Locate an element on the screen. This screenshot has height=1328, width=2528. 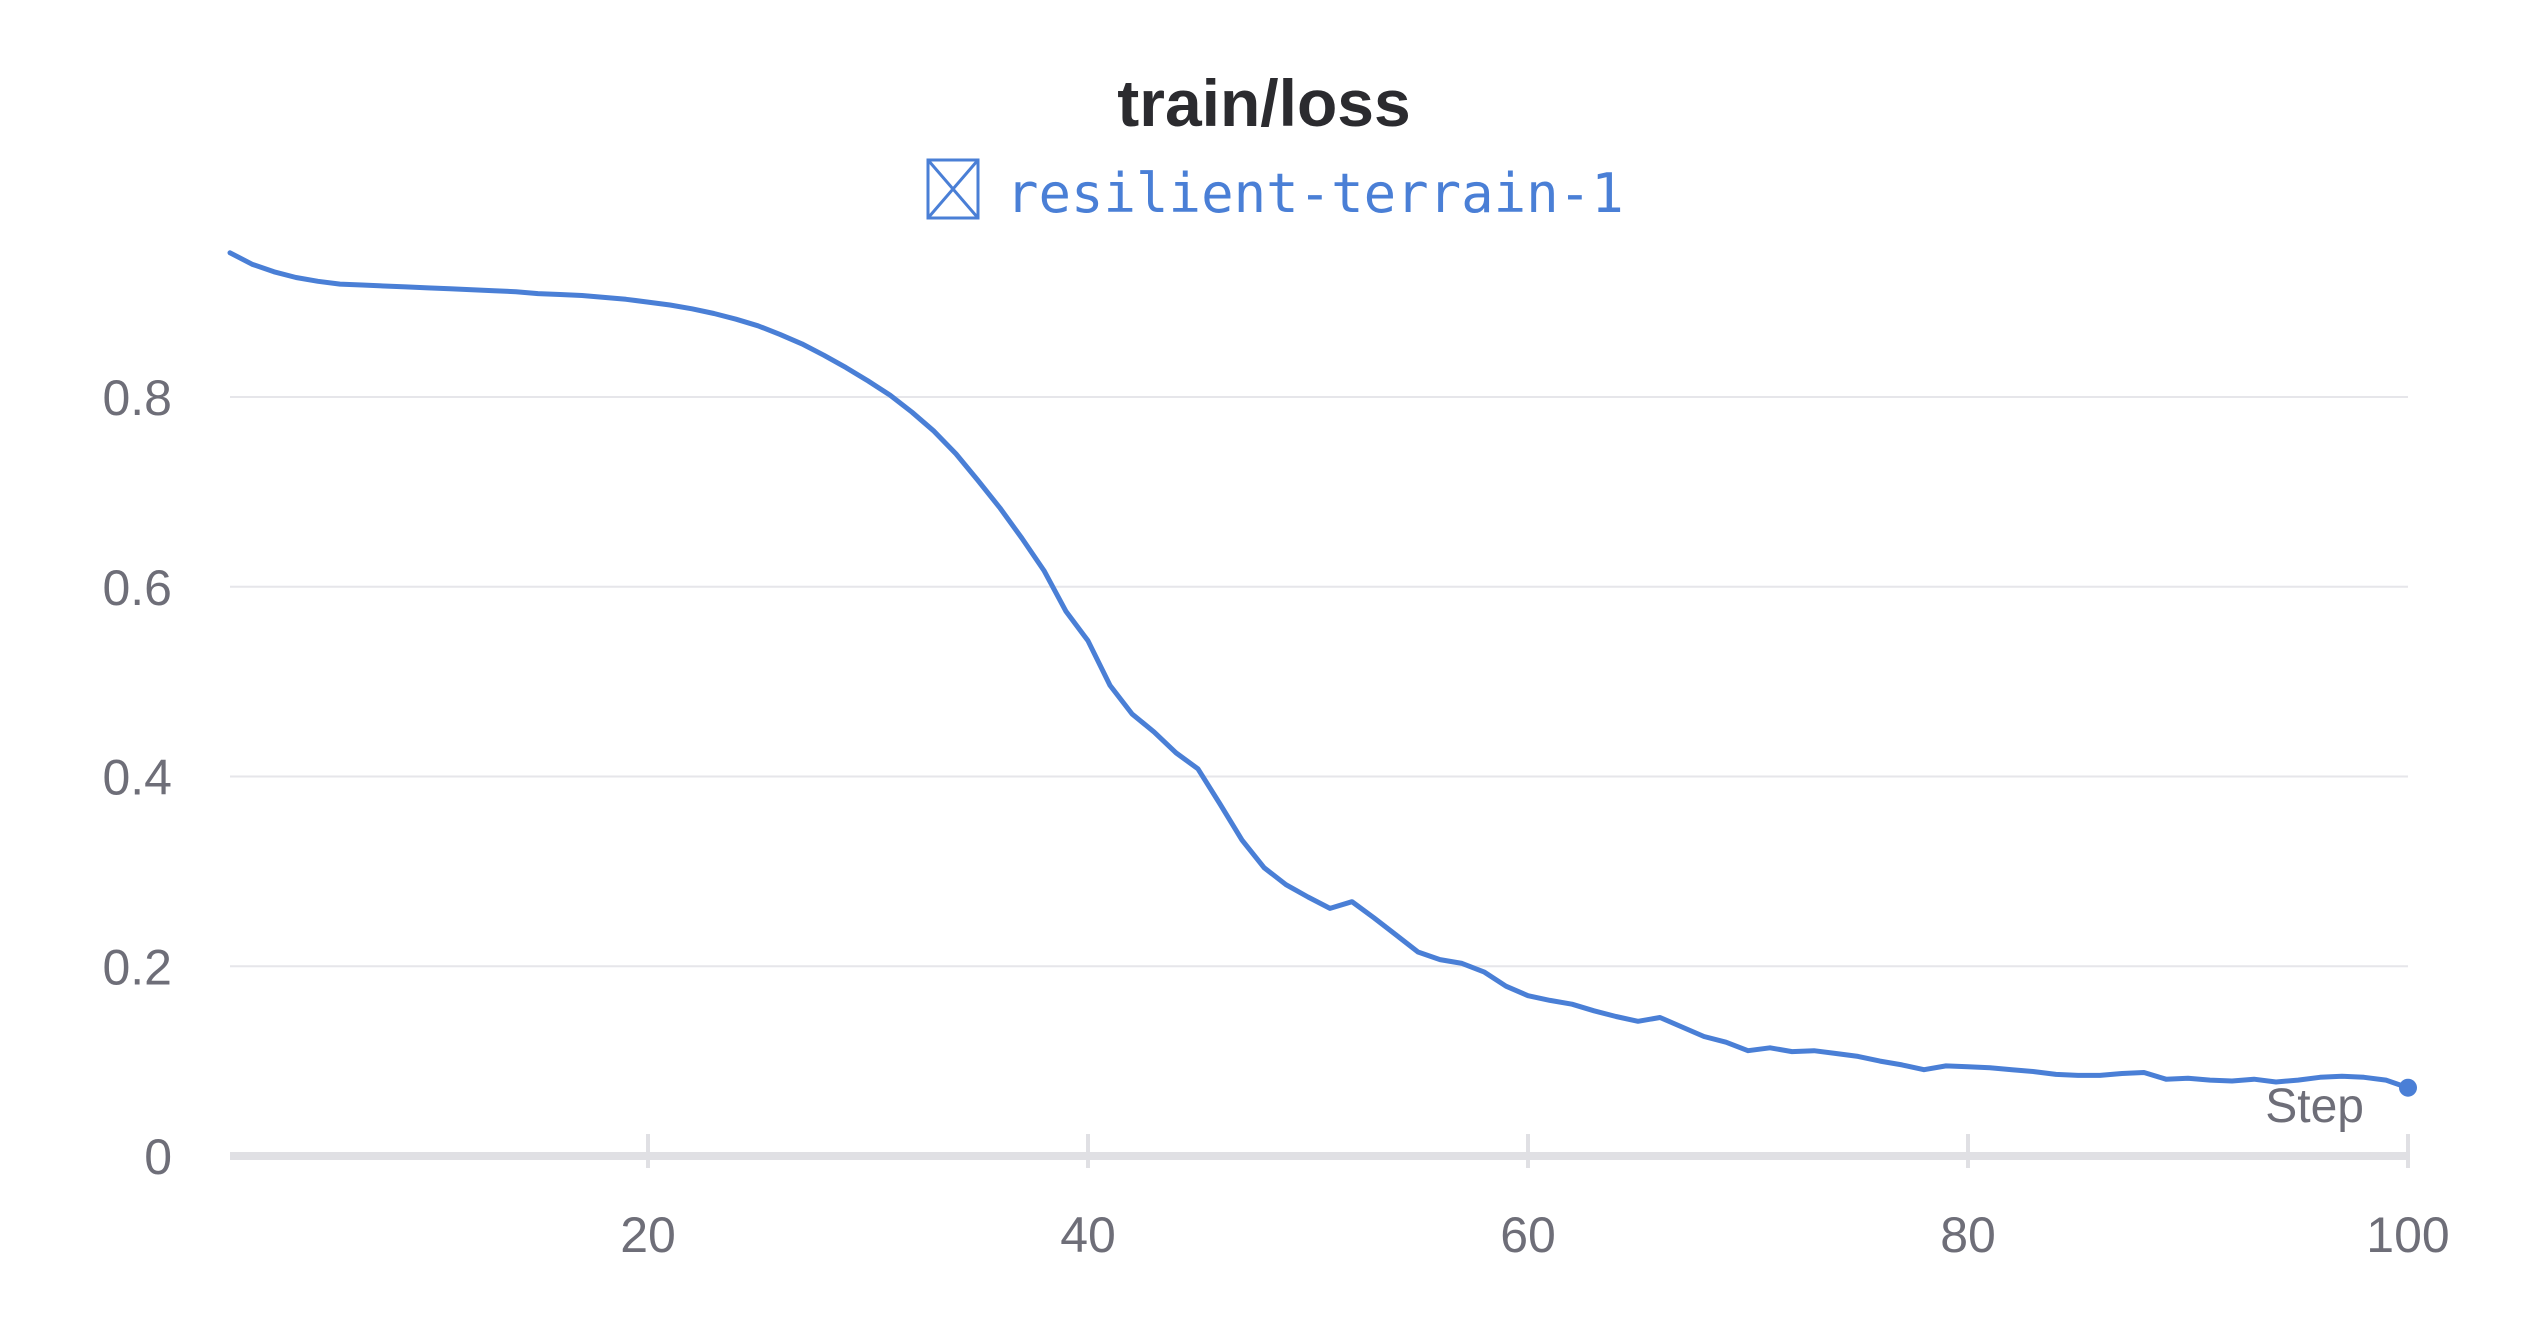
y-tick-label: 0.2 is located at coordinates (137, 967).